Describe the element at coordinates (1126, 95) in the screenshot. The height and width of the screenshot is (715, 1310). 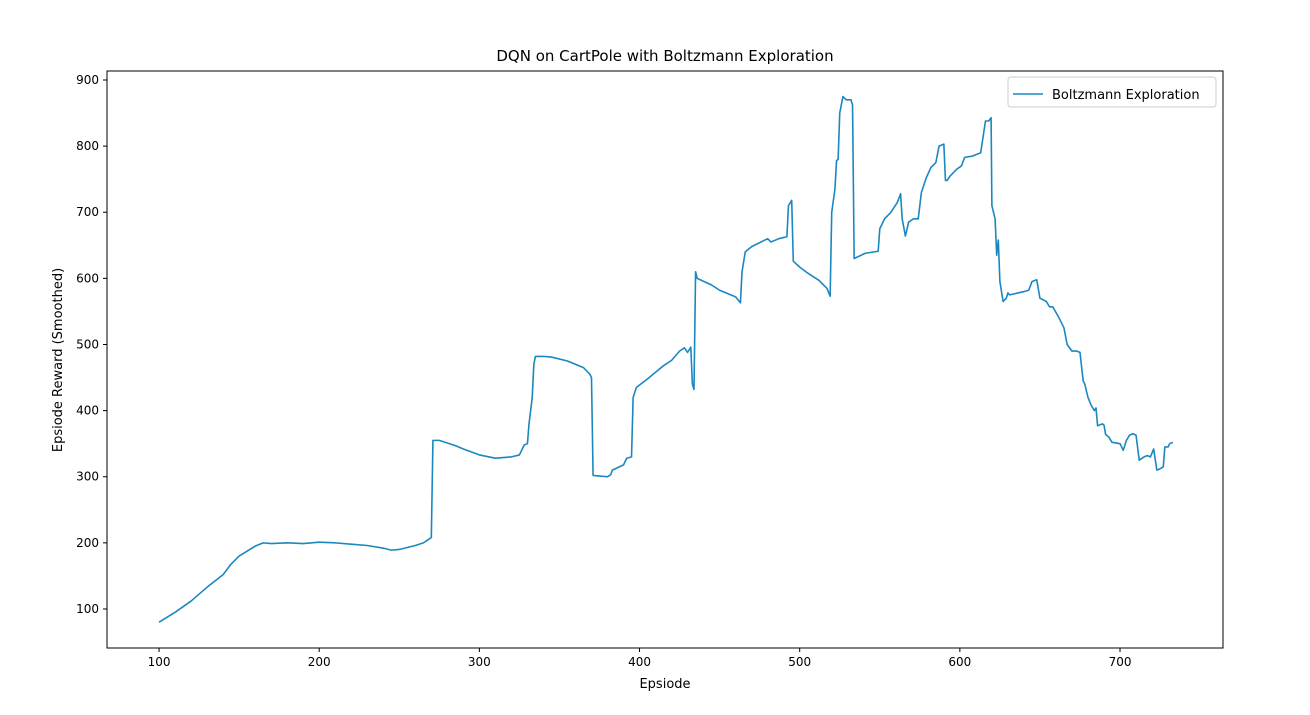
I see `legend-label: Boltzmann Exploration` at that location.